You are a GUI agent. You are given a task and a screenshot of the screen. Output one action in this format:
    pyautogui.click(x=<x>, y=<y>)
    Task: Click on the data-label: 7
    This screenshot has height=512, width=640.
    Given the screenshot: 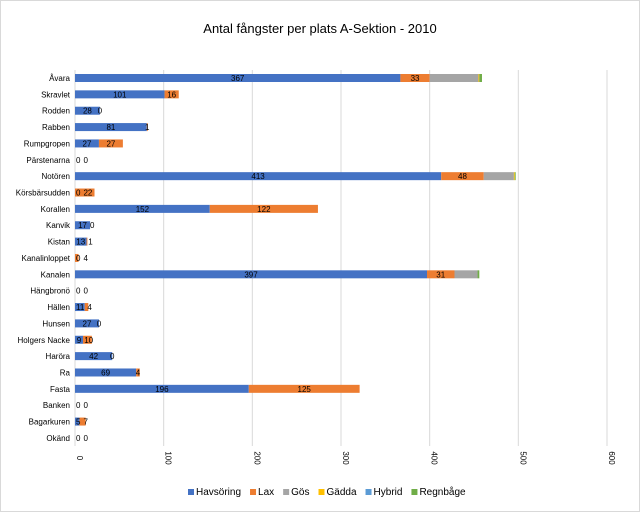 What is the action you would take?
    pyautogui.click(x=85, y=422)
    